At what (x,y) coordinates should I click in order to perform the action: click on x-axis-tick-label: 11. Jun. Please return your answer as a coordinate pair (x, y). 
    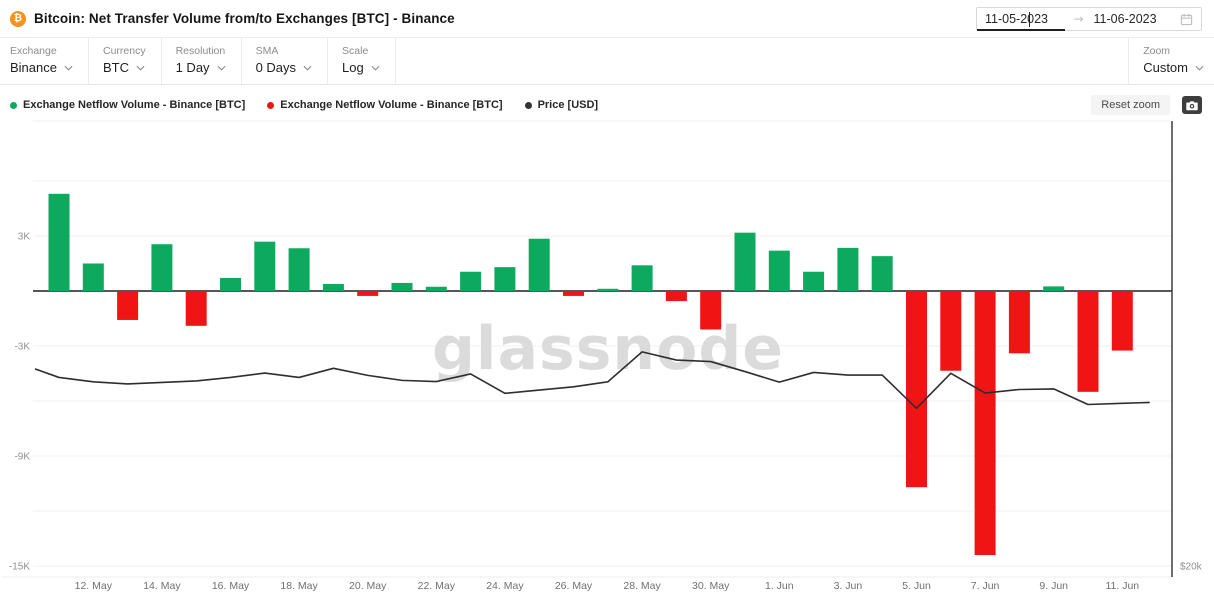
    Looking at the image, I should click on (1122, 586).